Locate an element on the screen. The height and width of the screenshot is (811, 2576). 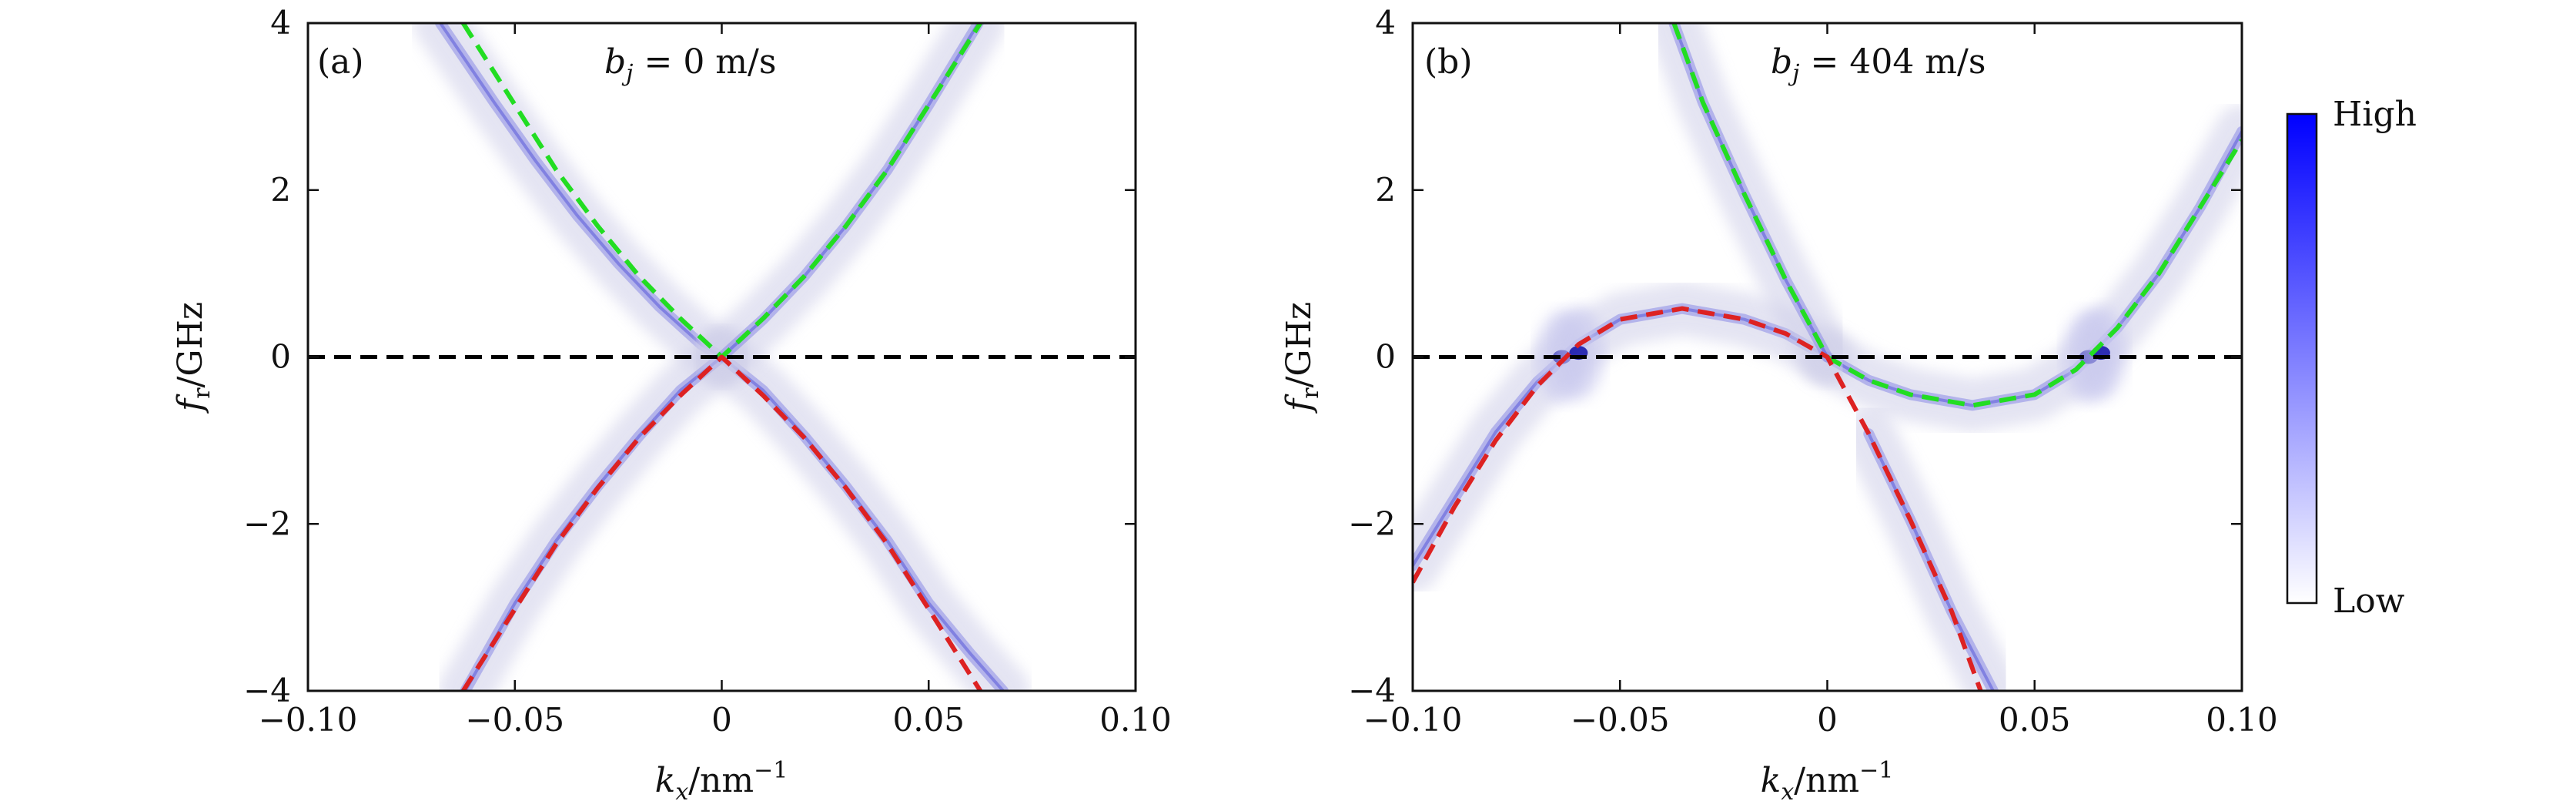
panel-b-xlabel: kx/nm−1 is located at coordinates (1828, 781).